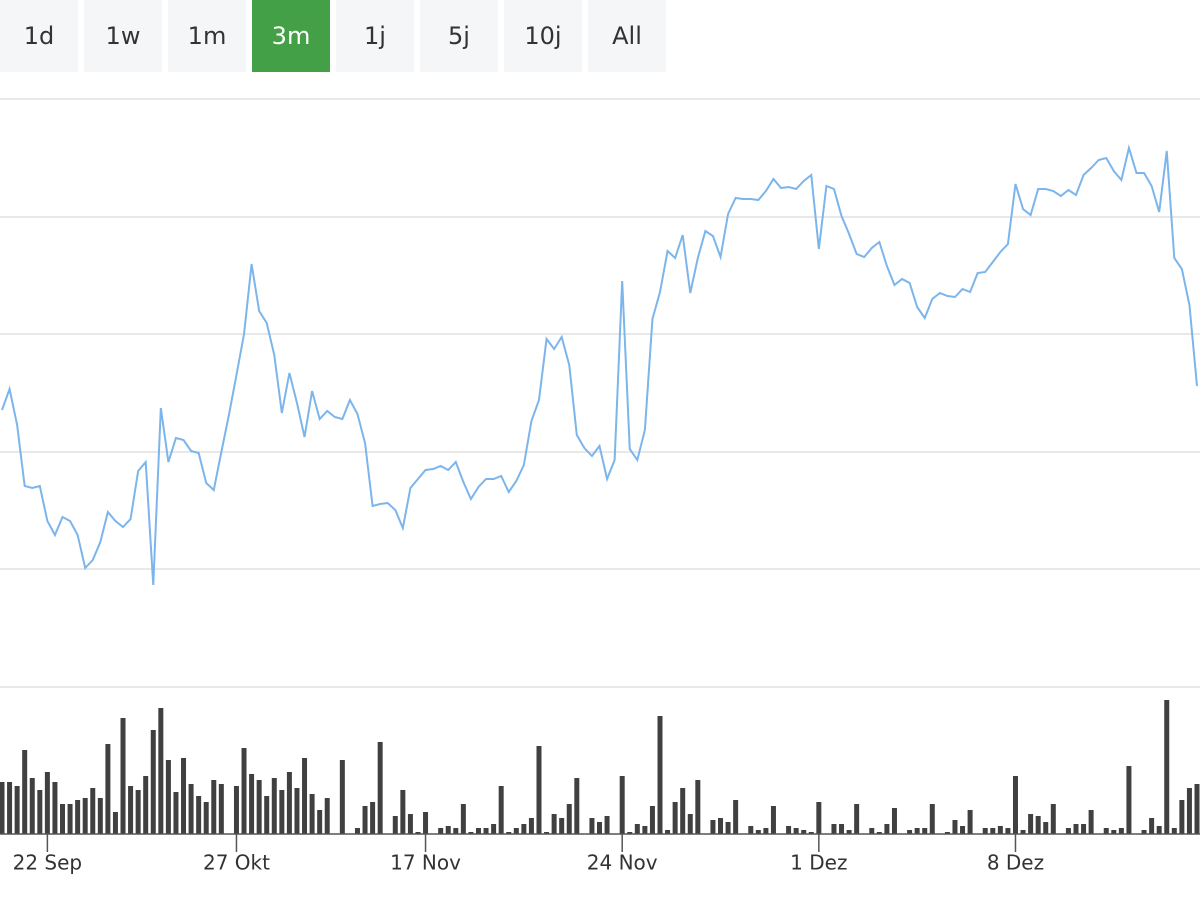  Describe the element at coordinates (459, 36) in the screenshot. I see `range-button: 5j` at that location.